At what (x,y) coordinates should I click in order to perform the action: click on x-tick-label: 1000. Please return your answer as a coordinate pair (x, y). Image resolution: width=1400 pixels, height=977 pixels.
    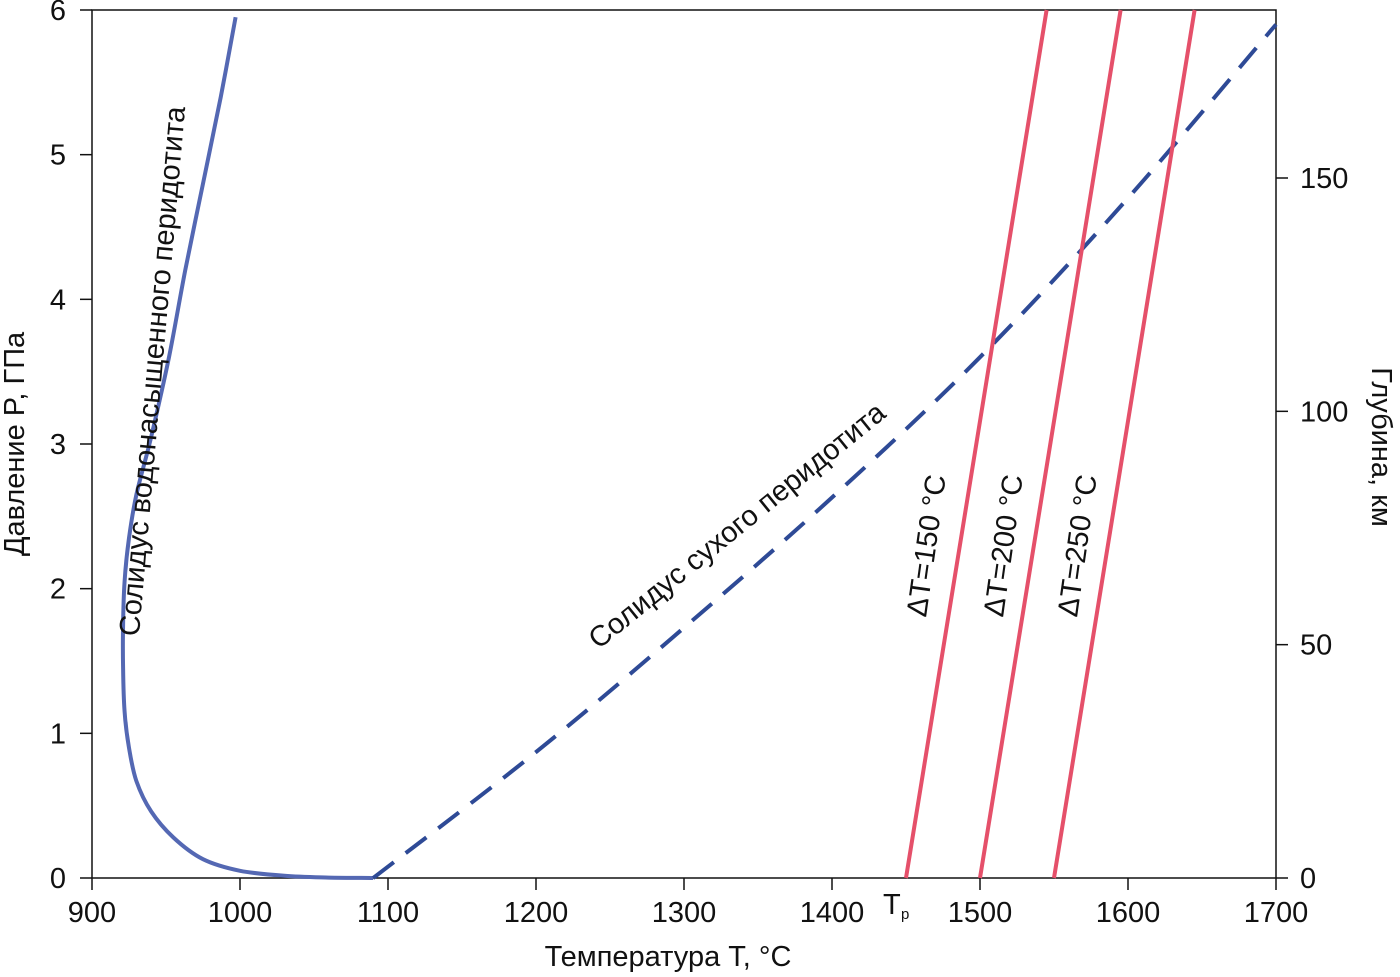
    Looking at the image, I should click on (240, 913).